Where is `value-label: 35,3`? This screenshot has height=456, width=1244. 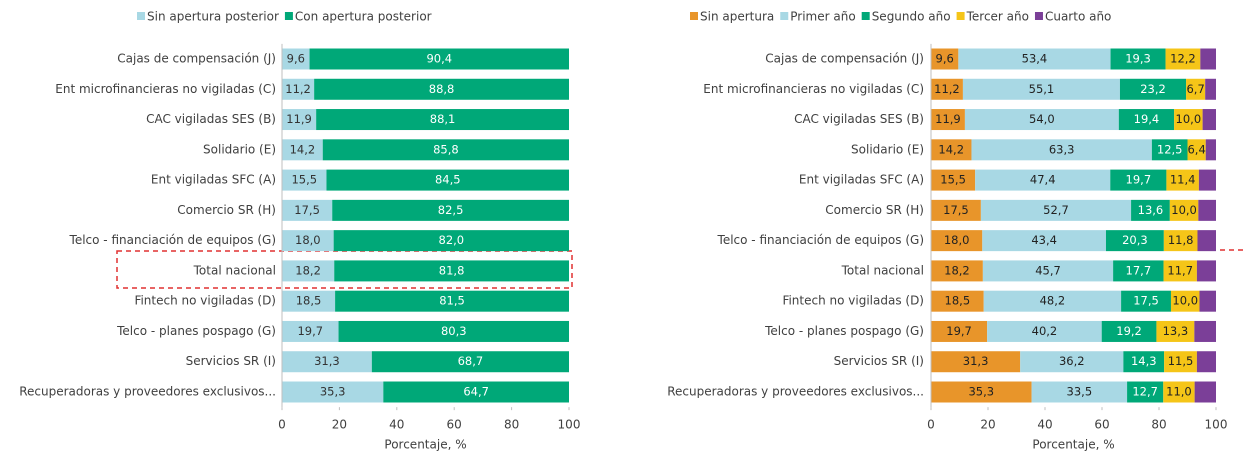 value-label: 35,3 is located at coordinates (333, 392).